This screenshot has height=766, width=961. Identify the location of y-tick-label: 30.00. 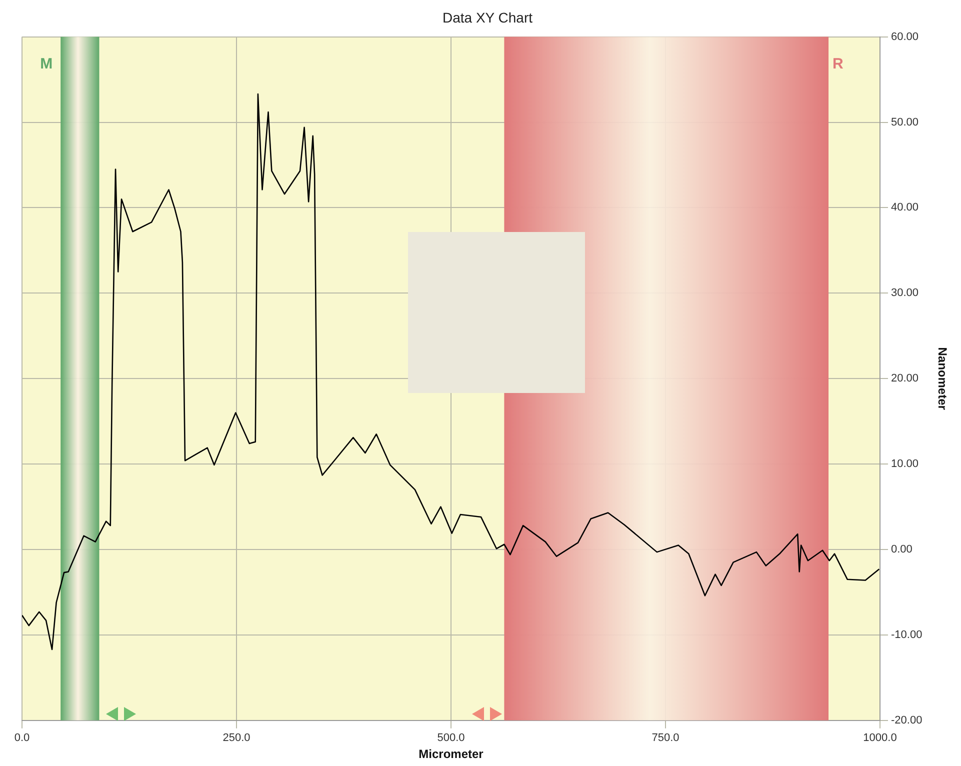
(905, 293).